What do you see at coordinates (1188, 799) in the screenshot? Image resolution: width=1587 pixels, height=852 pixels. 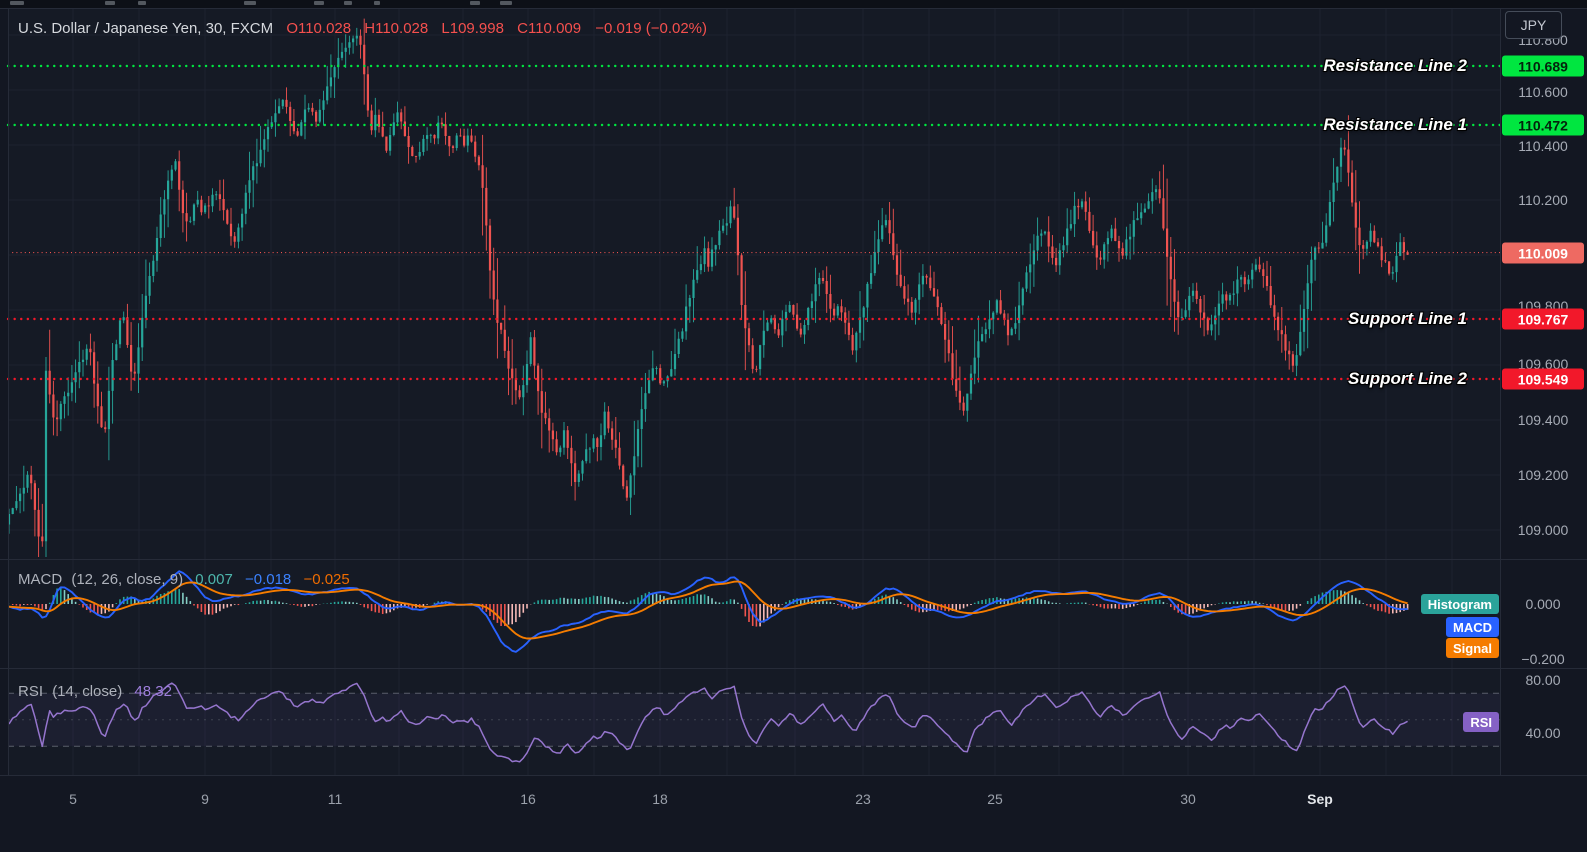 I see `time-axis-label: 30` at bounding box center [1188, 799].